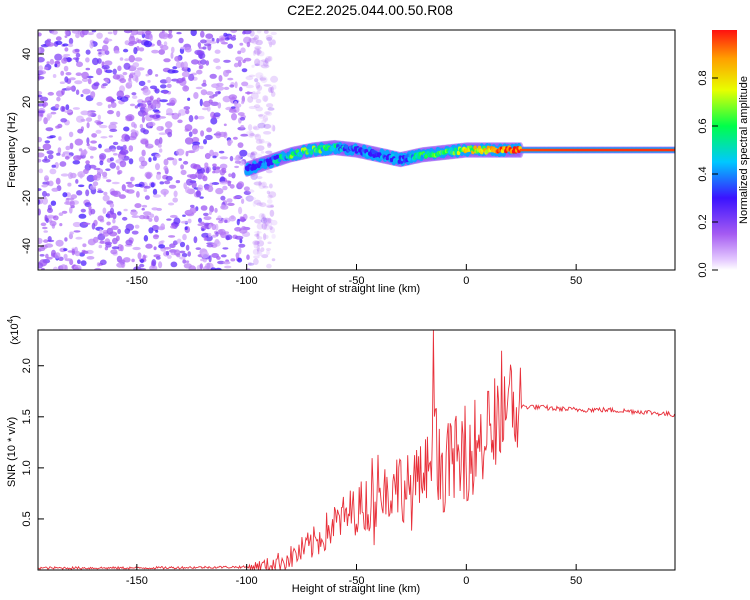  What do you see at coordinates (724, 150) in the screenshot?
I see `colorbar-gradient` at bounding box center [724, 150].